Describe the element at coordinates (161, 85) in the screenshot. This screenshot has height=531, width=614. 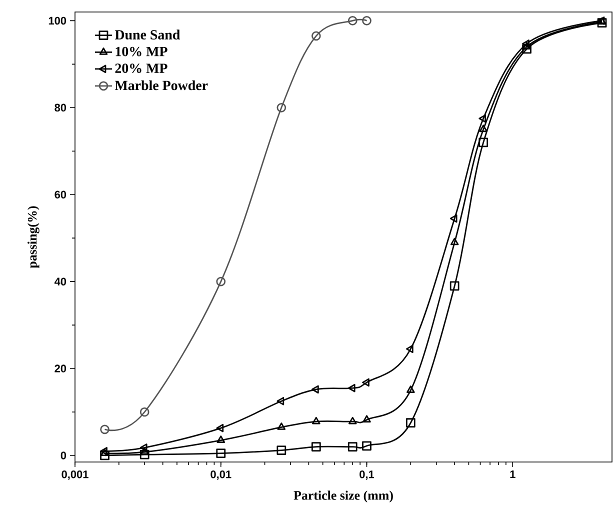
I see `legend-label: Marble Powder` at that location.